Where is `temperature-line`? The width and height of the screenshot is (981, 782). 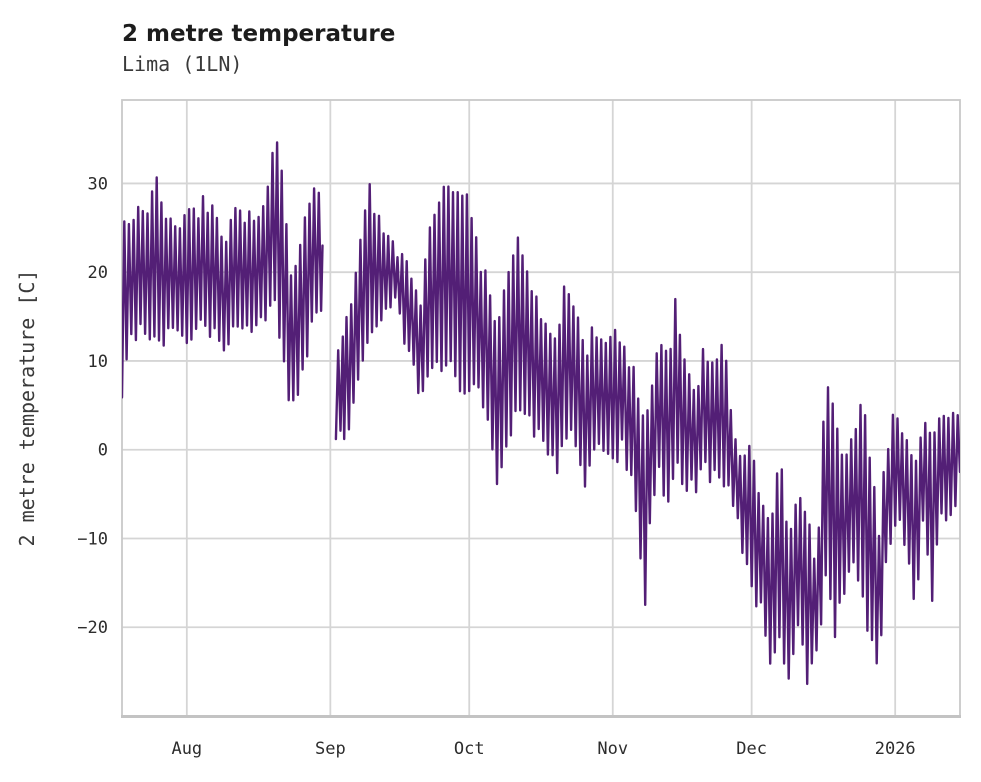 temperature-line is located at coordinates (223, 271).